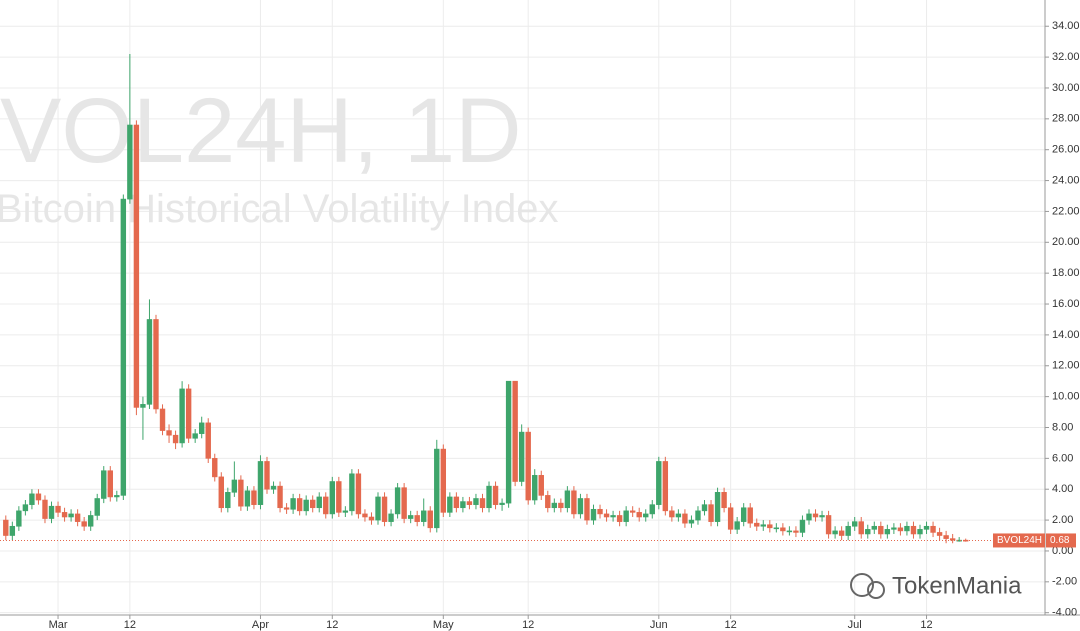 The width and height of the screenshot is (1080, 631). I want to click on last-value-box, so click(1061, 540).